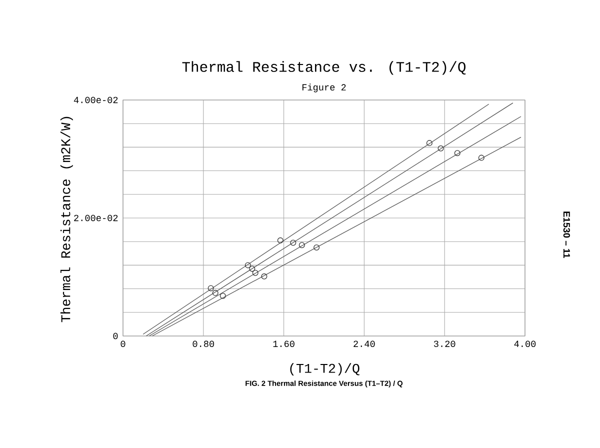 The height and width of the screenshot is (448, 600). Describe the element at coordinates (96, 218) in the screenshot. I see `y-tick-label: 2.00e-02` at that location.